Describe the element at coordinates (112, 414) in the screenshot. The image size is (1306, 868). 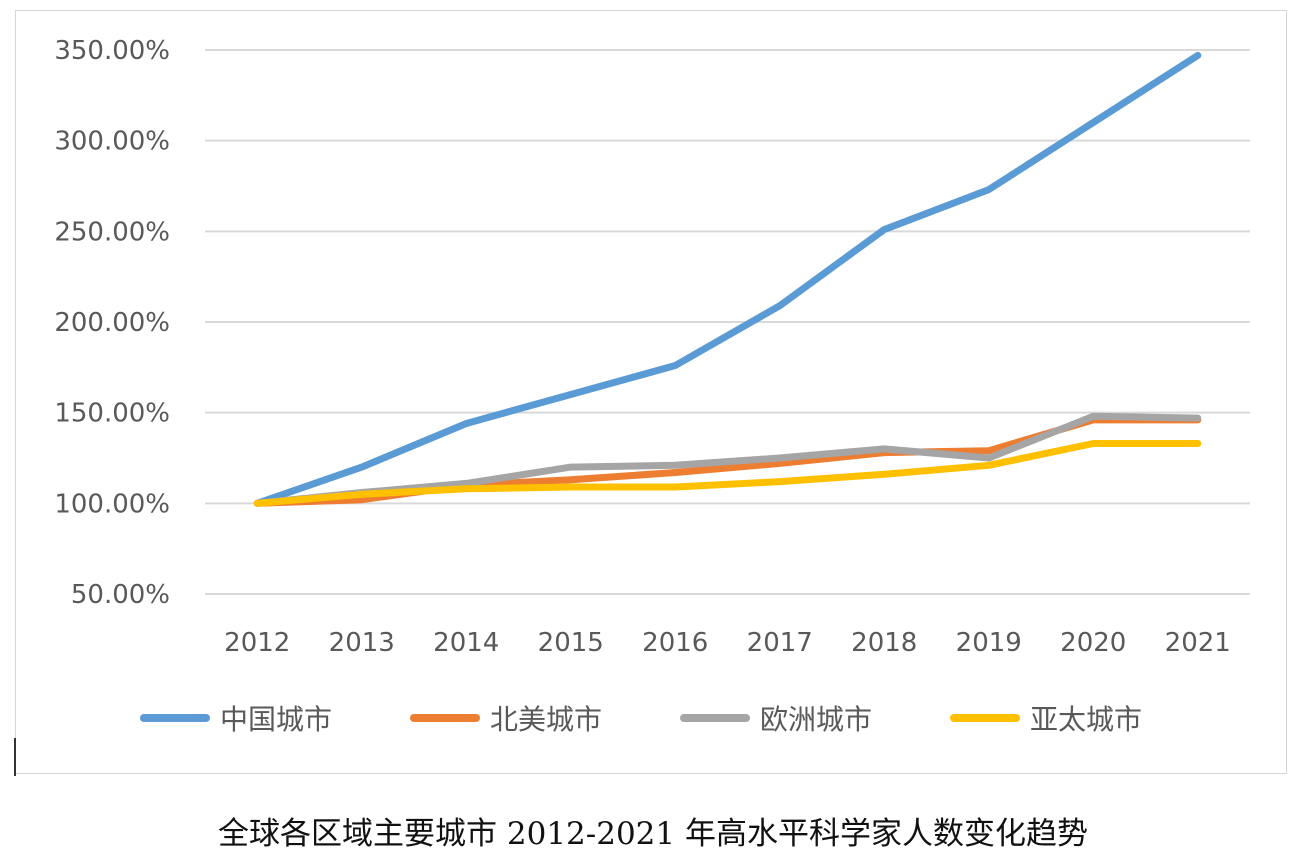
I see `y-tick-label: 150.00%` at that location.